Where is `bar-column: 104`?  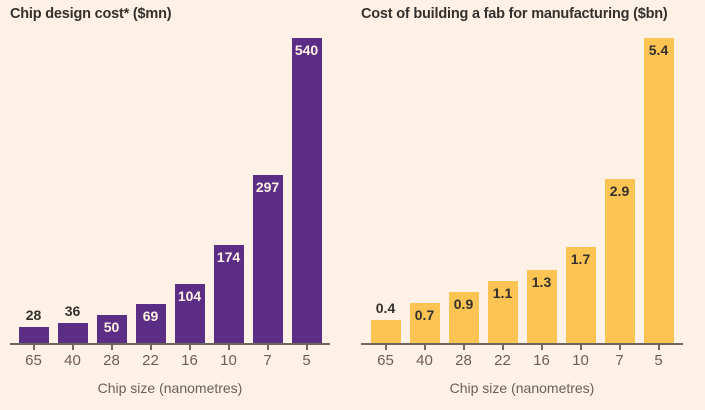 bar-column: 104 is located at coordinates (189, 190).